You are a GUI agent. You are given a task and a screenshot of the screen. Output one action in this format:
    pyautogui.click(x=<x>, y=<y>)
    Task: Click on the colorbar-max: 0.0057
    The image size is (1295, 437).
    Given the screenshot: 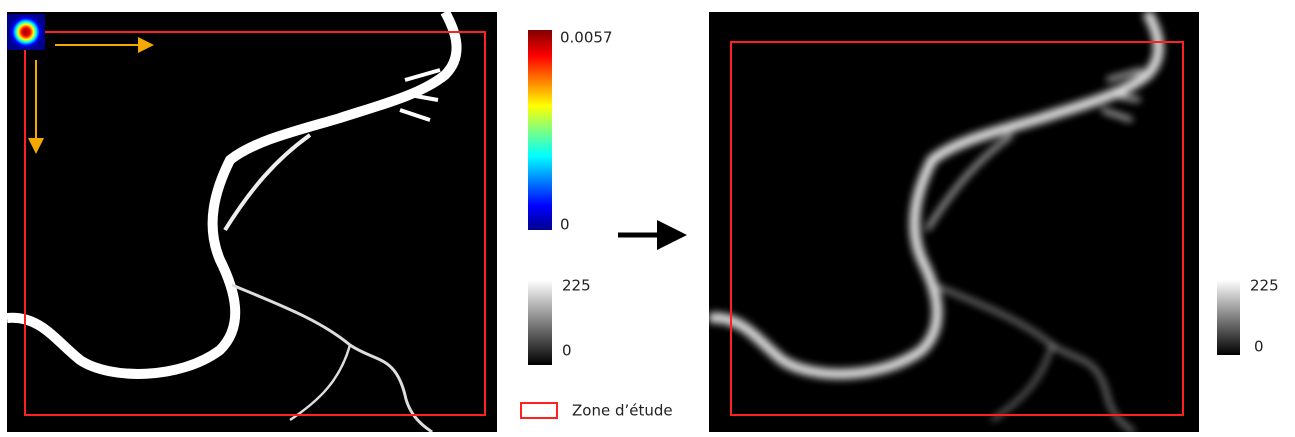 What is the action you would take?
    pyautogui.click(x=586, y=38)
    